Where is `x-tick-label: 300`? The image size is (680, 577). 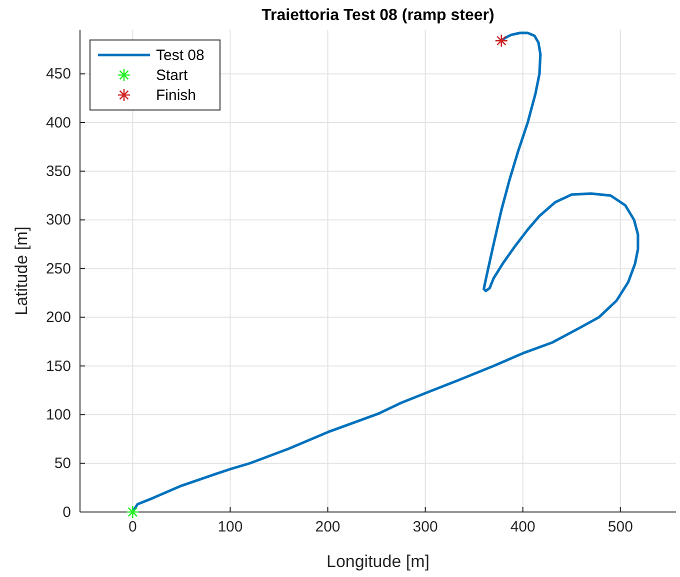 x-tick-label: 300 is located at coordinates (425, 527).